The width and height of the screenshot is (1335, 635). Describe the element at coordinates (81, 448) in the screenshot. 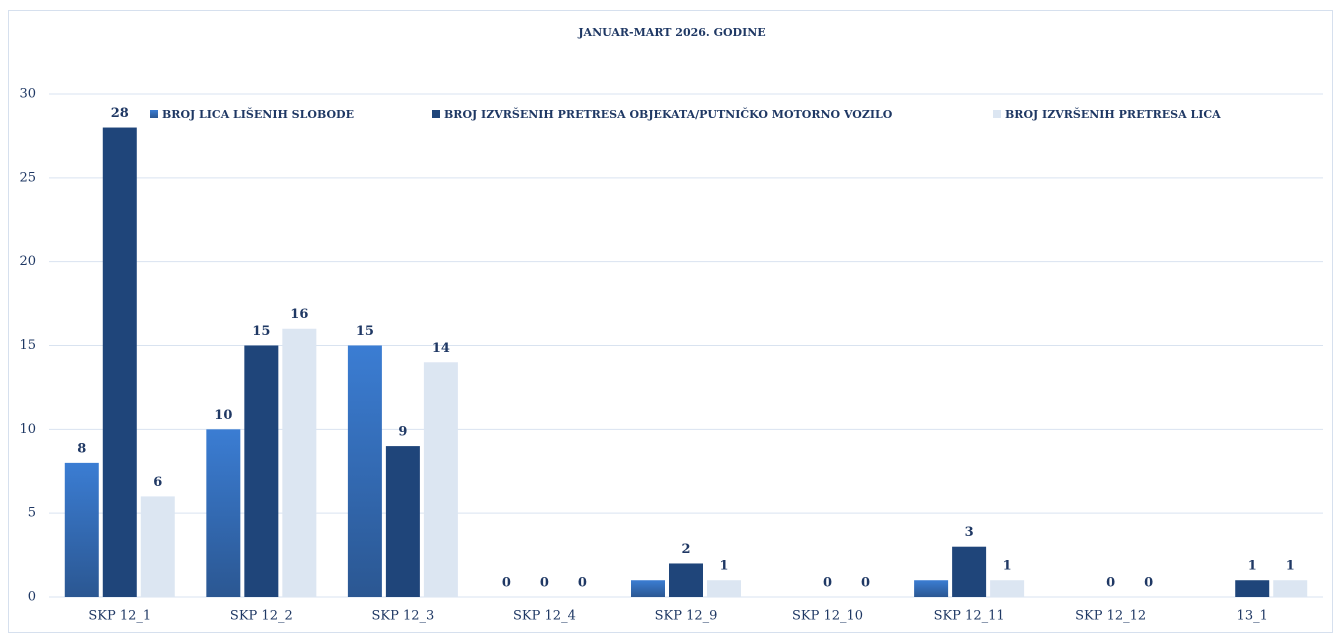

I see `data-label: 8` at that location.